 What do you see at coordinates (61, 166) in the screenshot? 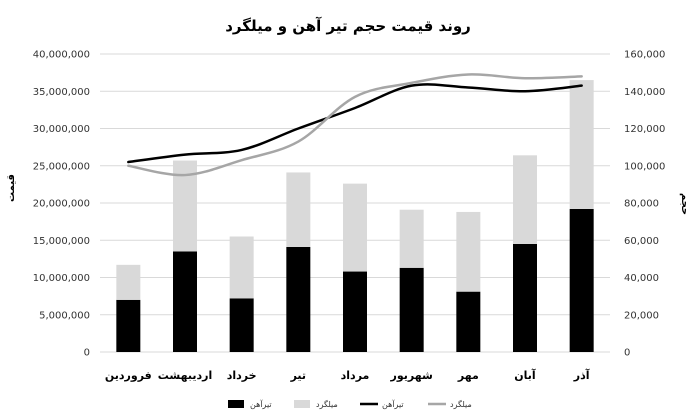
I see `y-tick-label: 25,000,000` at bounding box center [61, 166].